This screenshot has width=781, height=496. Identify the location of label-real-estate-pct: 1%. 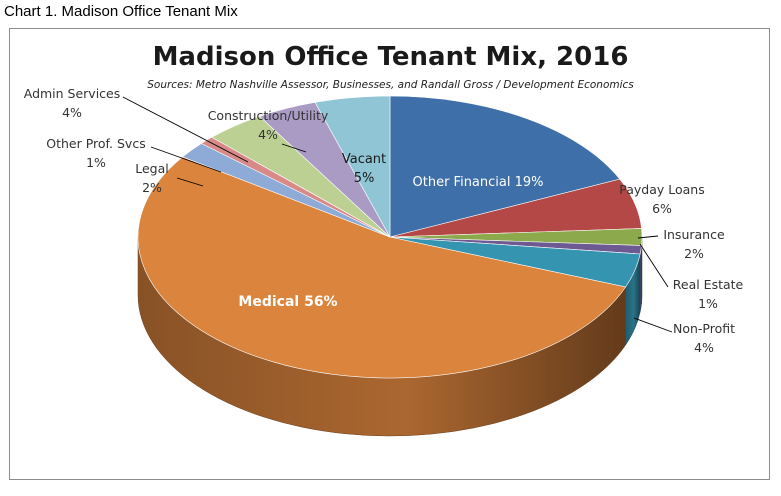
(708, 303).